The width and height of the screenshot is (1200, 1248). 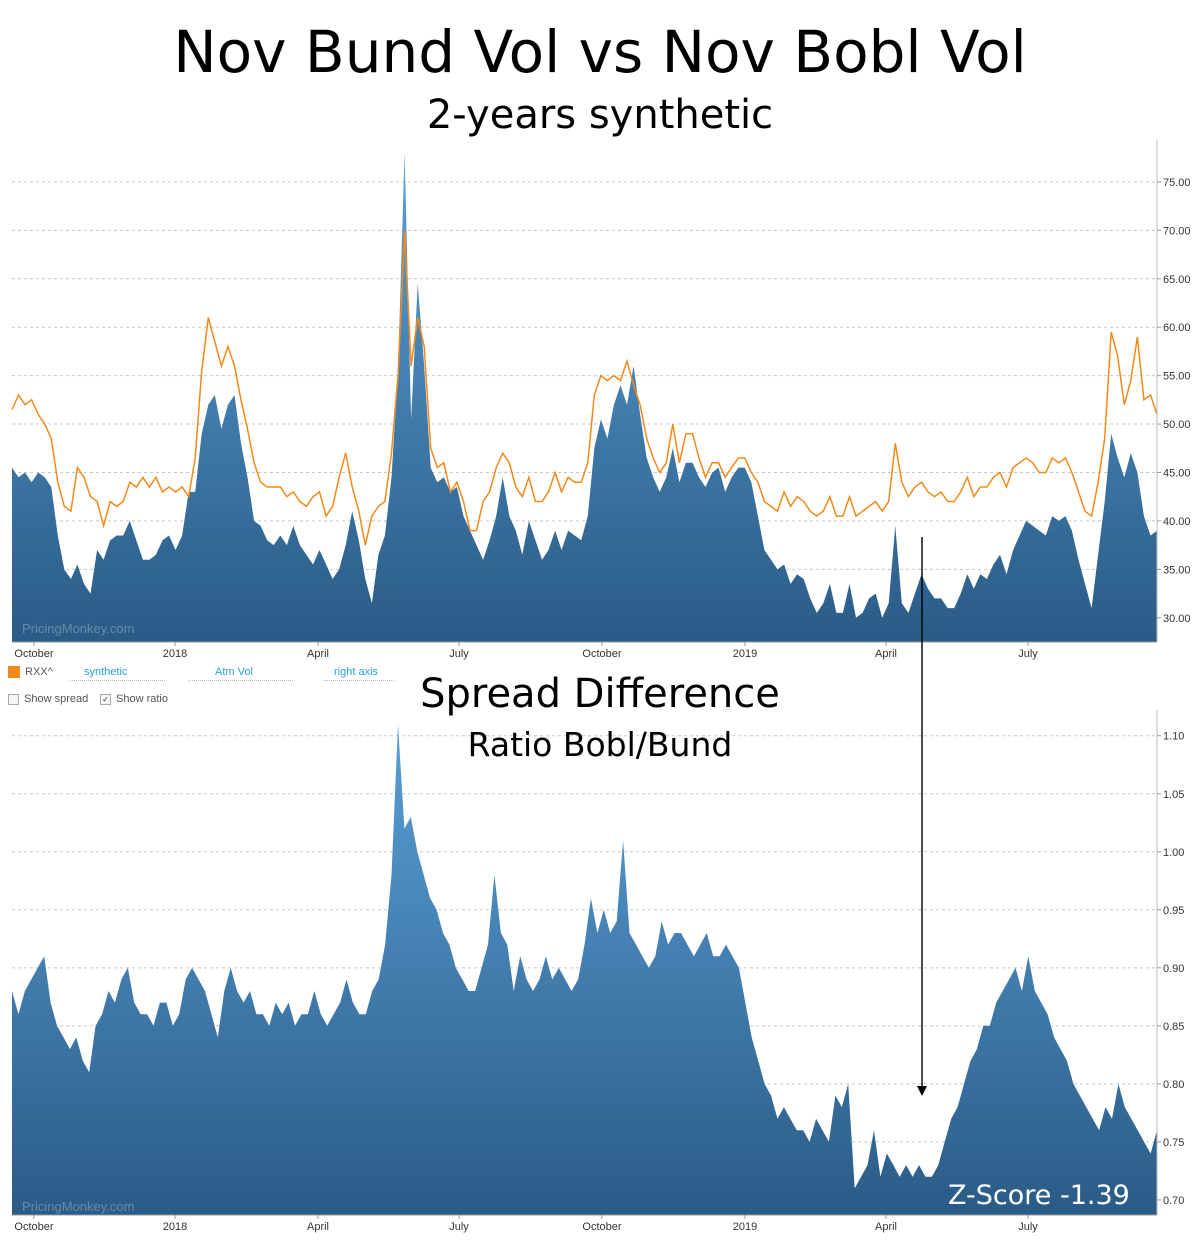 What do you see at coordinates (1177, 377) in the screenshot?
I see `y-tick-label: 55.00` at bounding box center [1177, 377].